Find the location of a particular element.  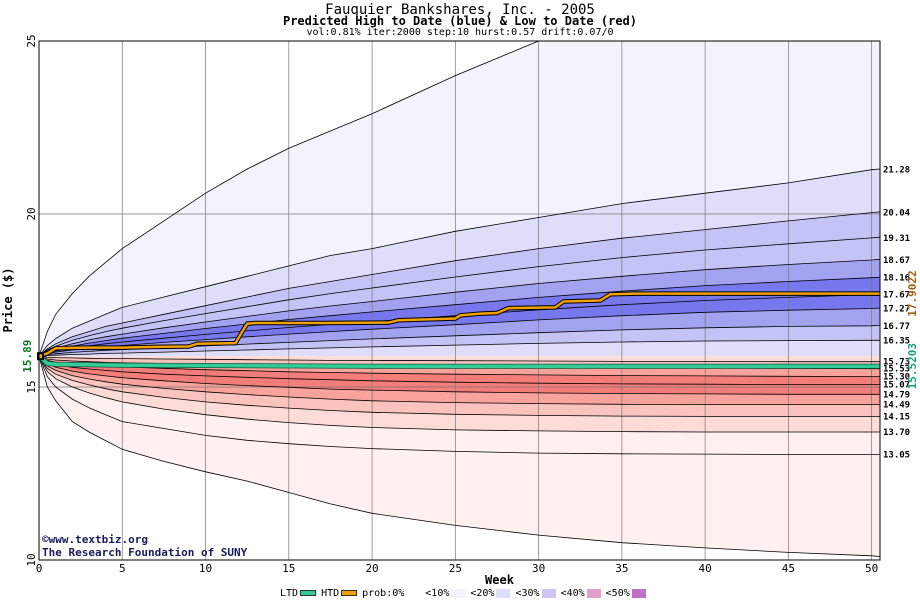

start-price-label: 15.89 is located at coordinates (27, 356).